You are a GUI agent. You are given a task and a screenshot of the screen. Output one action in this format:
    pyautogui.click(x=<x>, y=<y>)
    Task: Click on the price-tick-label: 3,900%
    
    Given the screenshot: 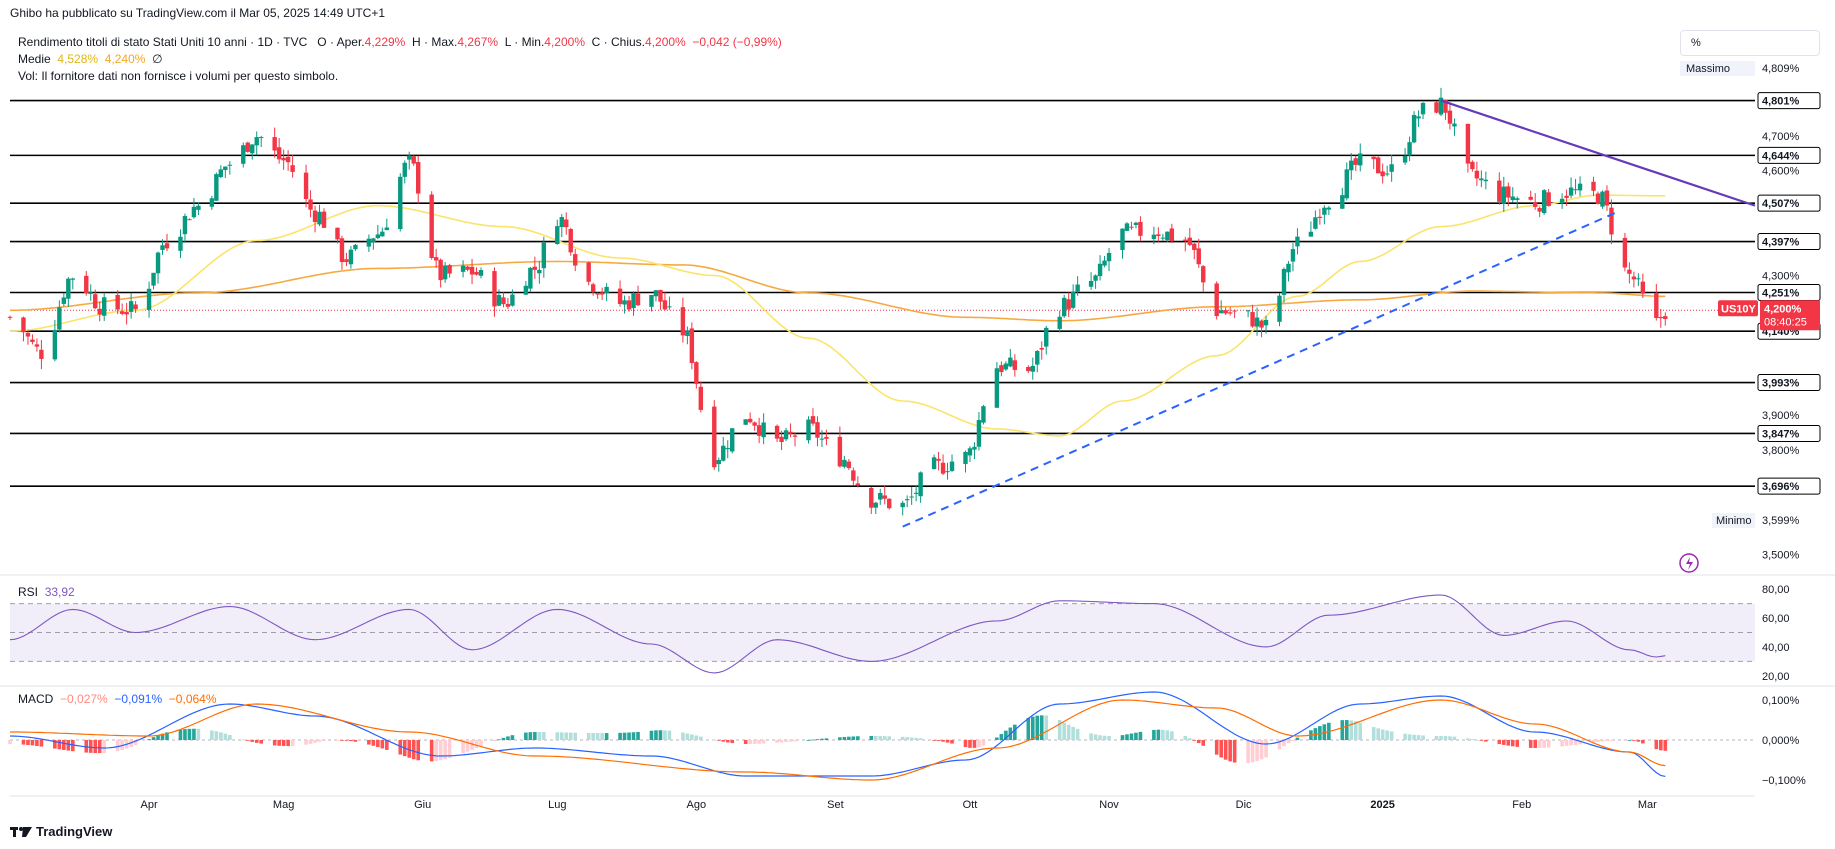 What is the action you would take?
    pyautogui.click(x=1781, y=416)
    